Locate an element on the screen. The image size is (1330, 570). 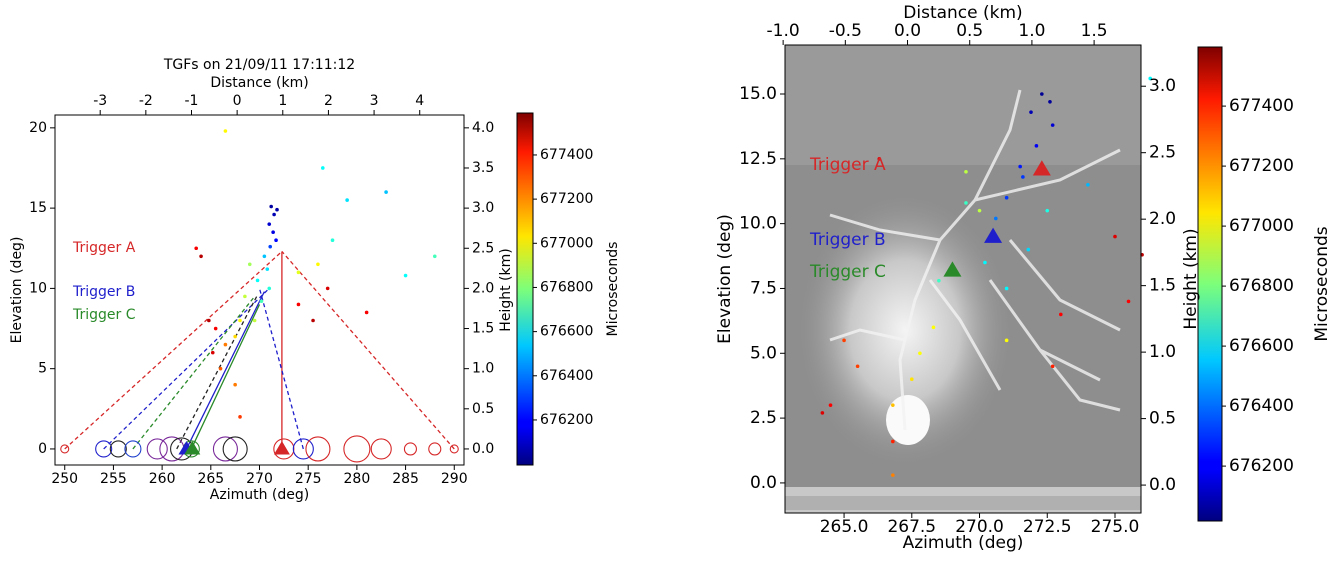
colorbar-tick-label: 677200 is located at coordinates (1261, 166).